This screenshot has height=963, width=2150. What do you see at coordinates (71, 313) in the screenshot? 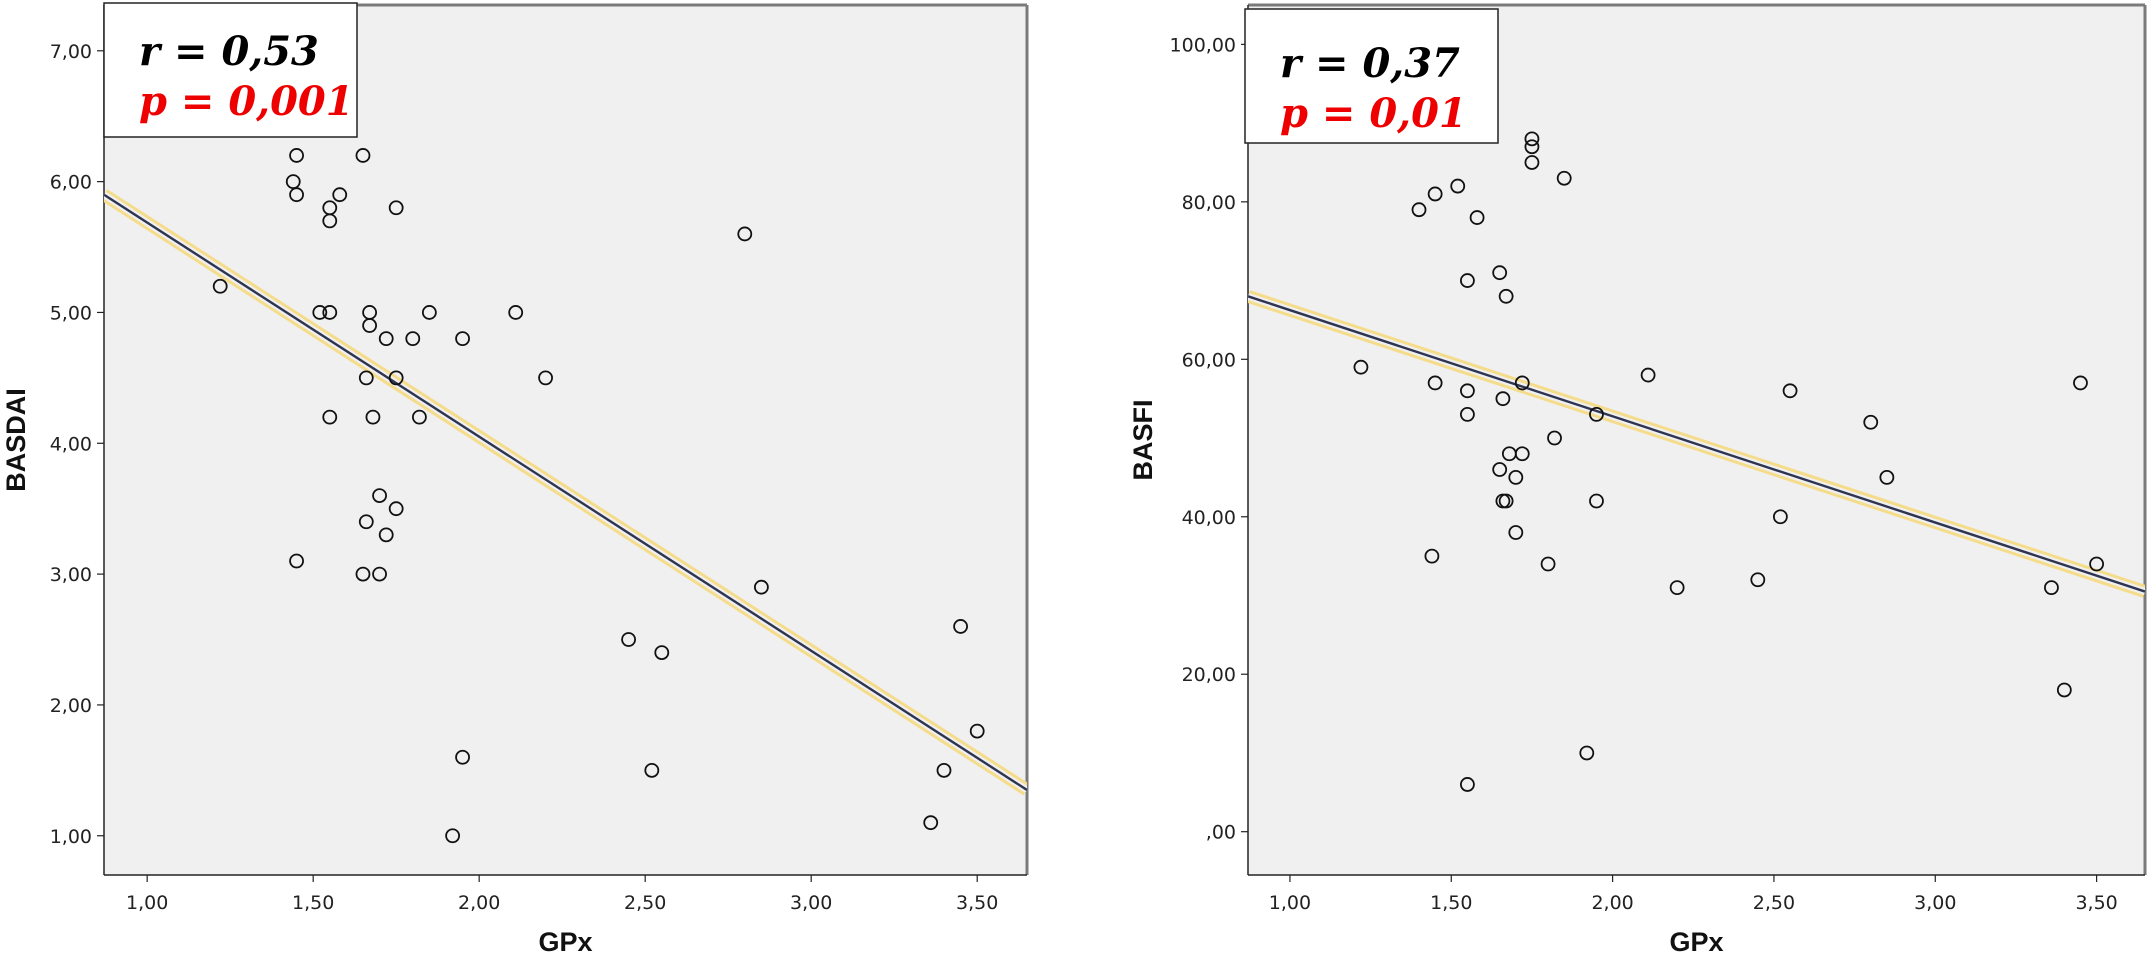
I see `y-tick-label: 5,00` at bounding box center [71, 313].